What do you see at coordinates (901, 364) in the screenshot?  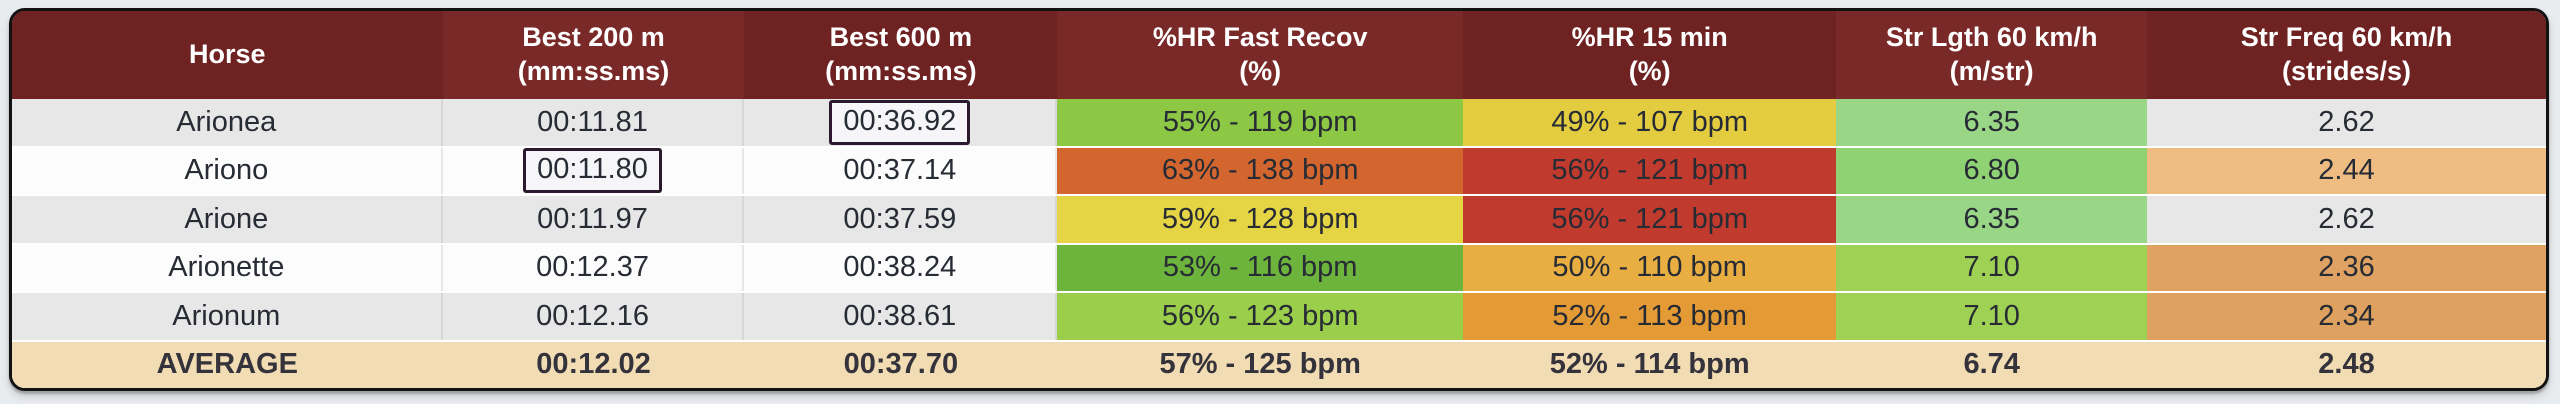 I see `cell-best-600m: 00:37.70` at bounding box center [901, 364].